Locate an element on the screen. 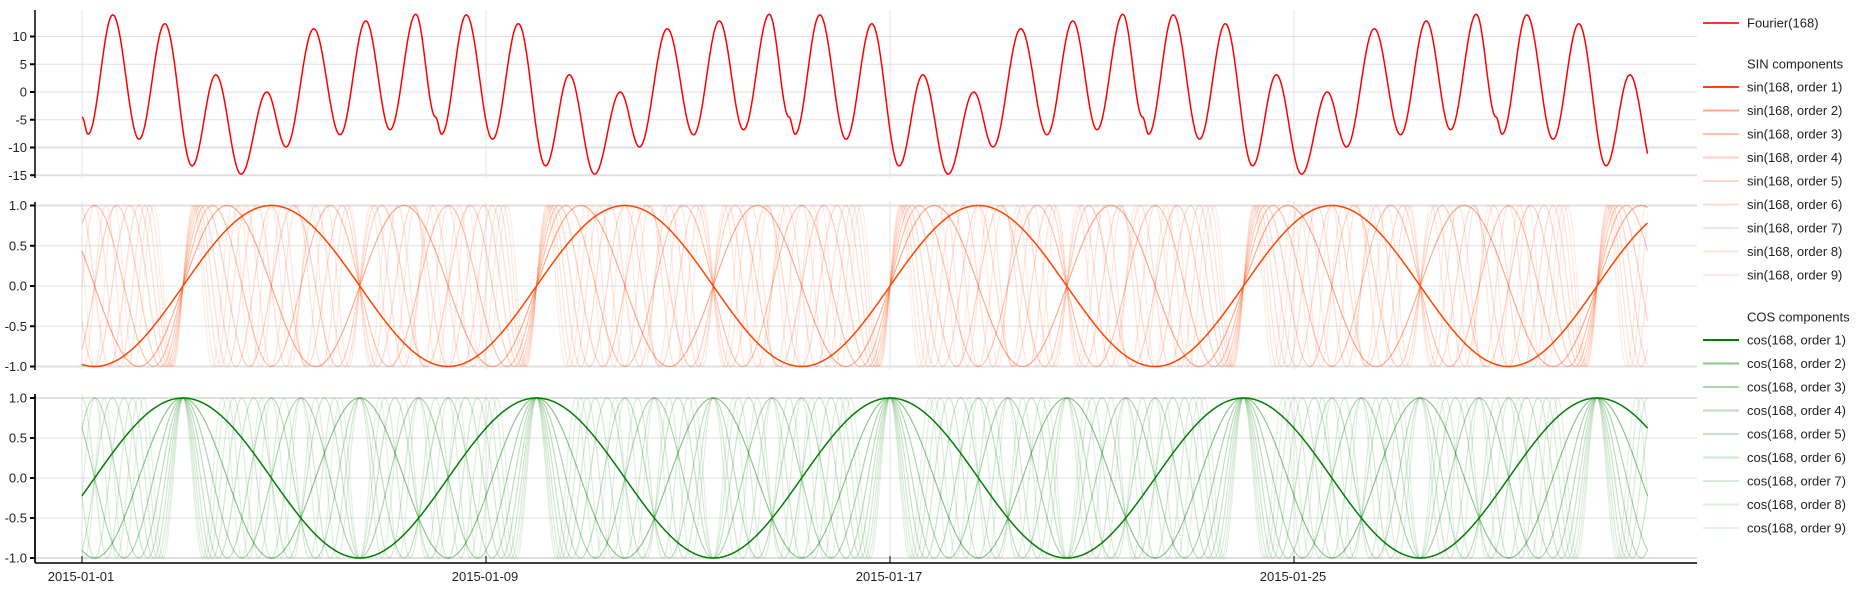  legend-item-cos-order-9: cos(168, order 9) is located at coordinates (1774, 528).